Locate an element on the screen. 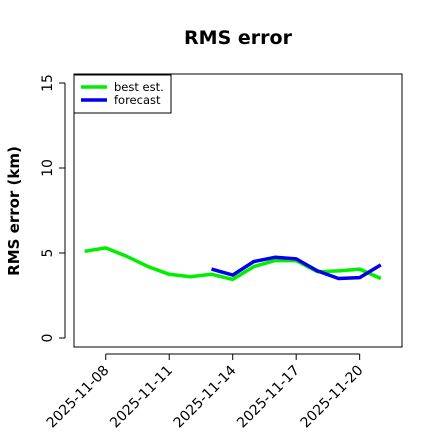  legend-box is located at coordinates (122, 94).